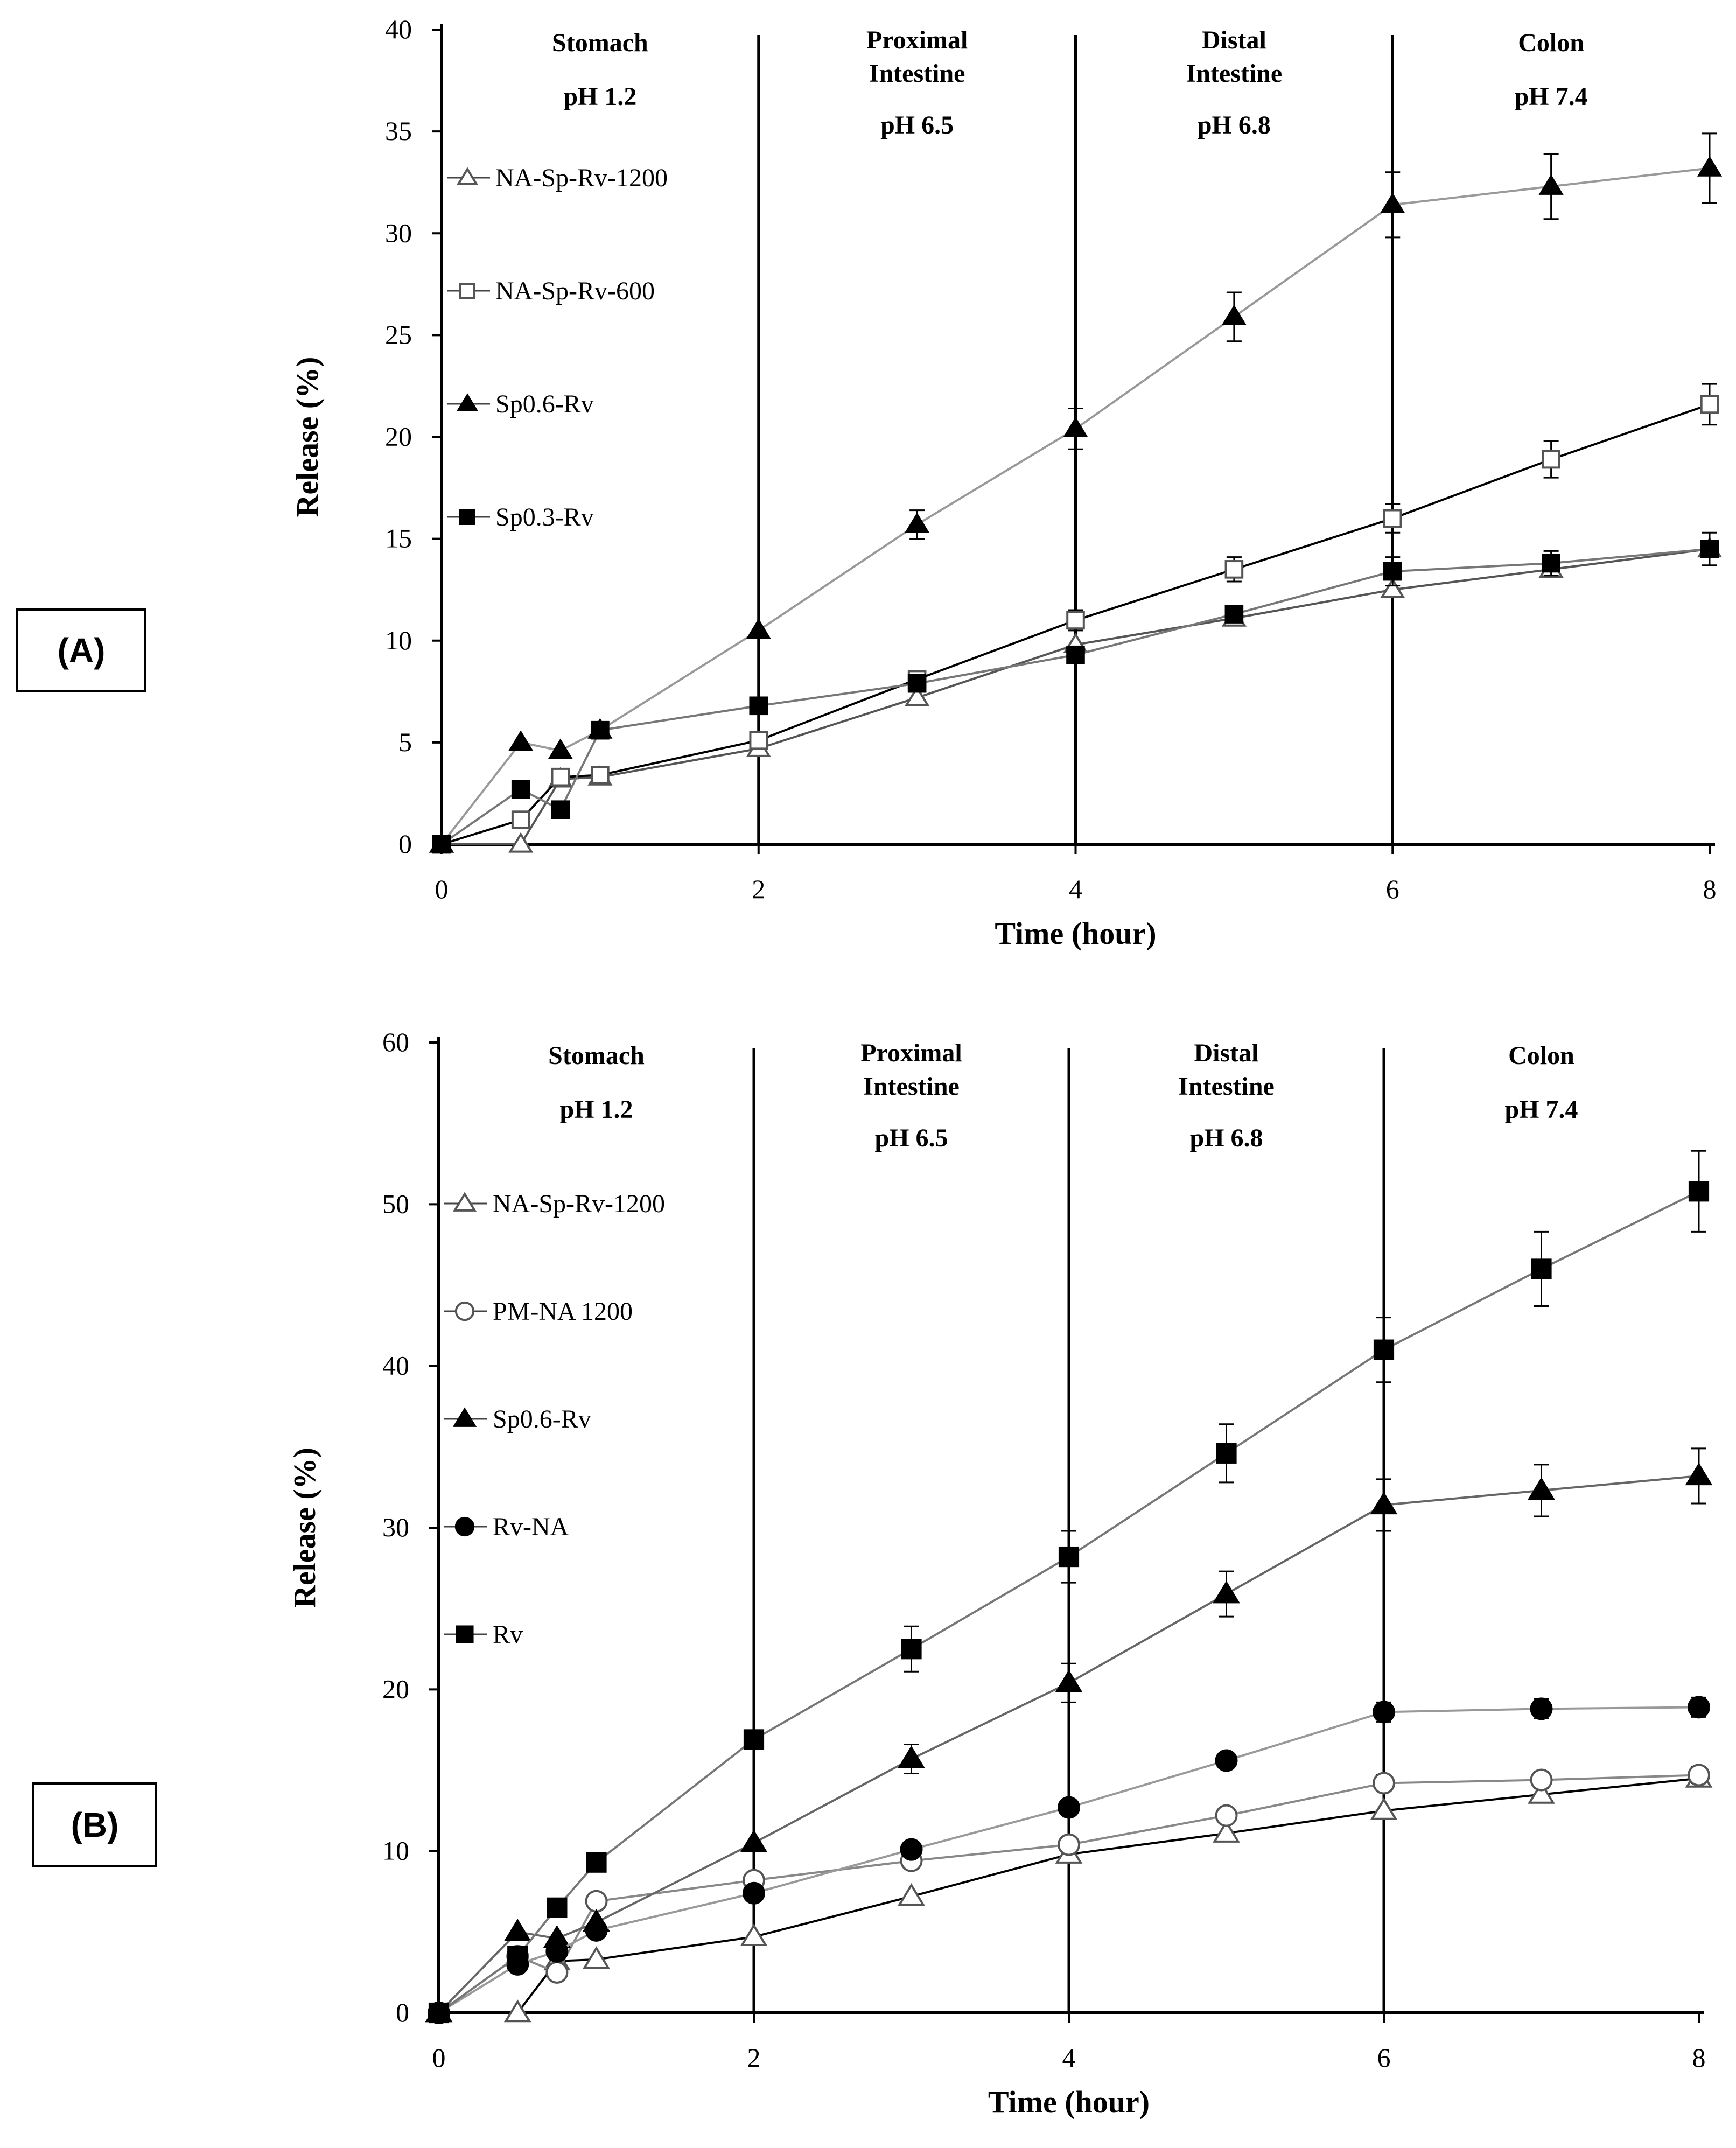  Describe the element at coordinates (467, 517) in the screenshot. I see `chart-a-legend-sp0-3-rv-marker` at that location.